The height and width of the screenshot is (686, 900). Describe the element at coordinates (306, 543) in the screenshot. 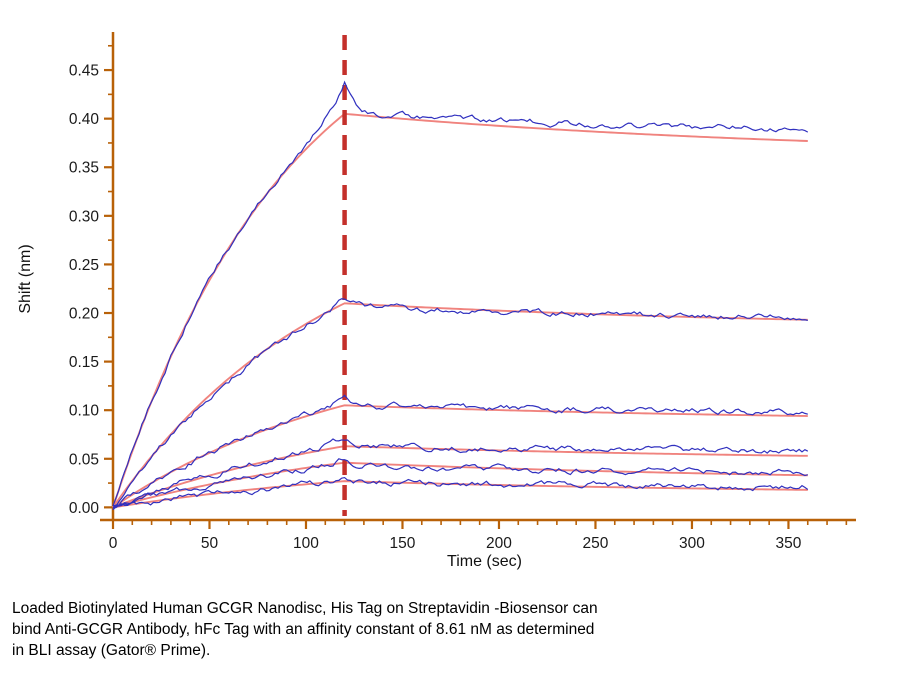

I see `x-tick-label: 100` at that location.